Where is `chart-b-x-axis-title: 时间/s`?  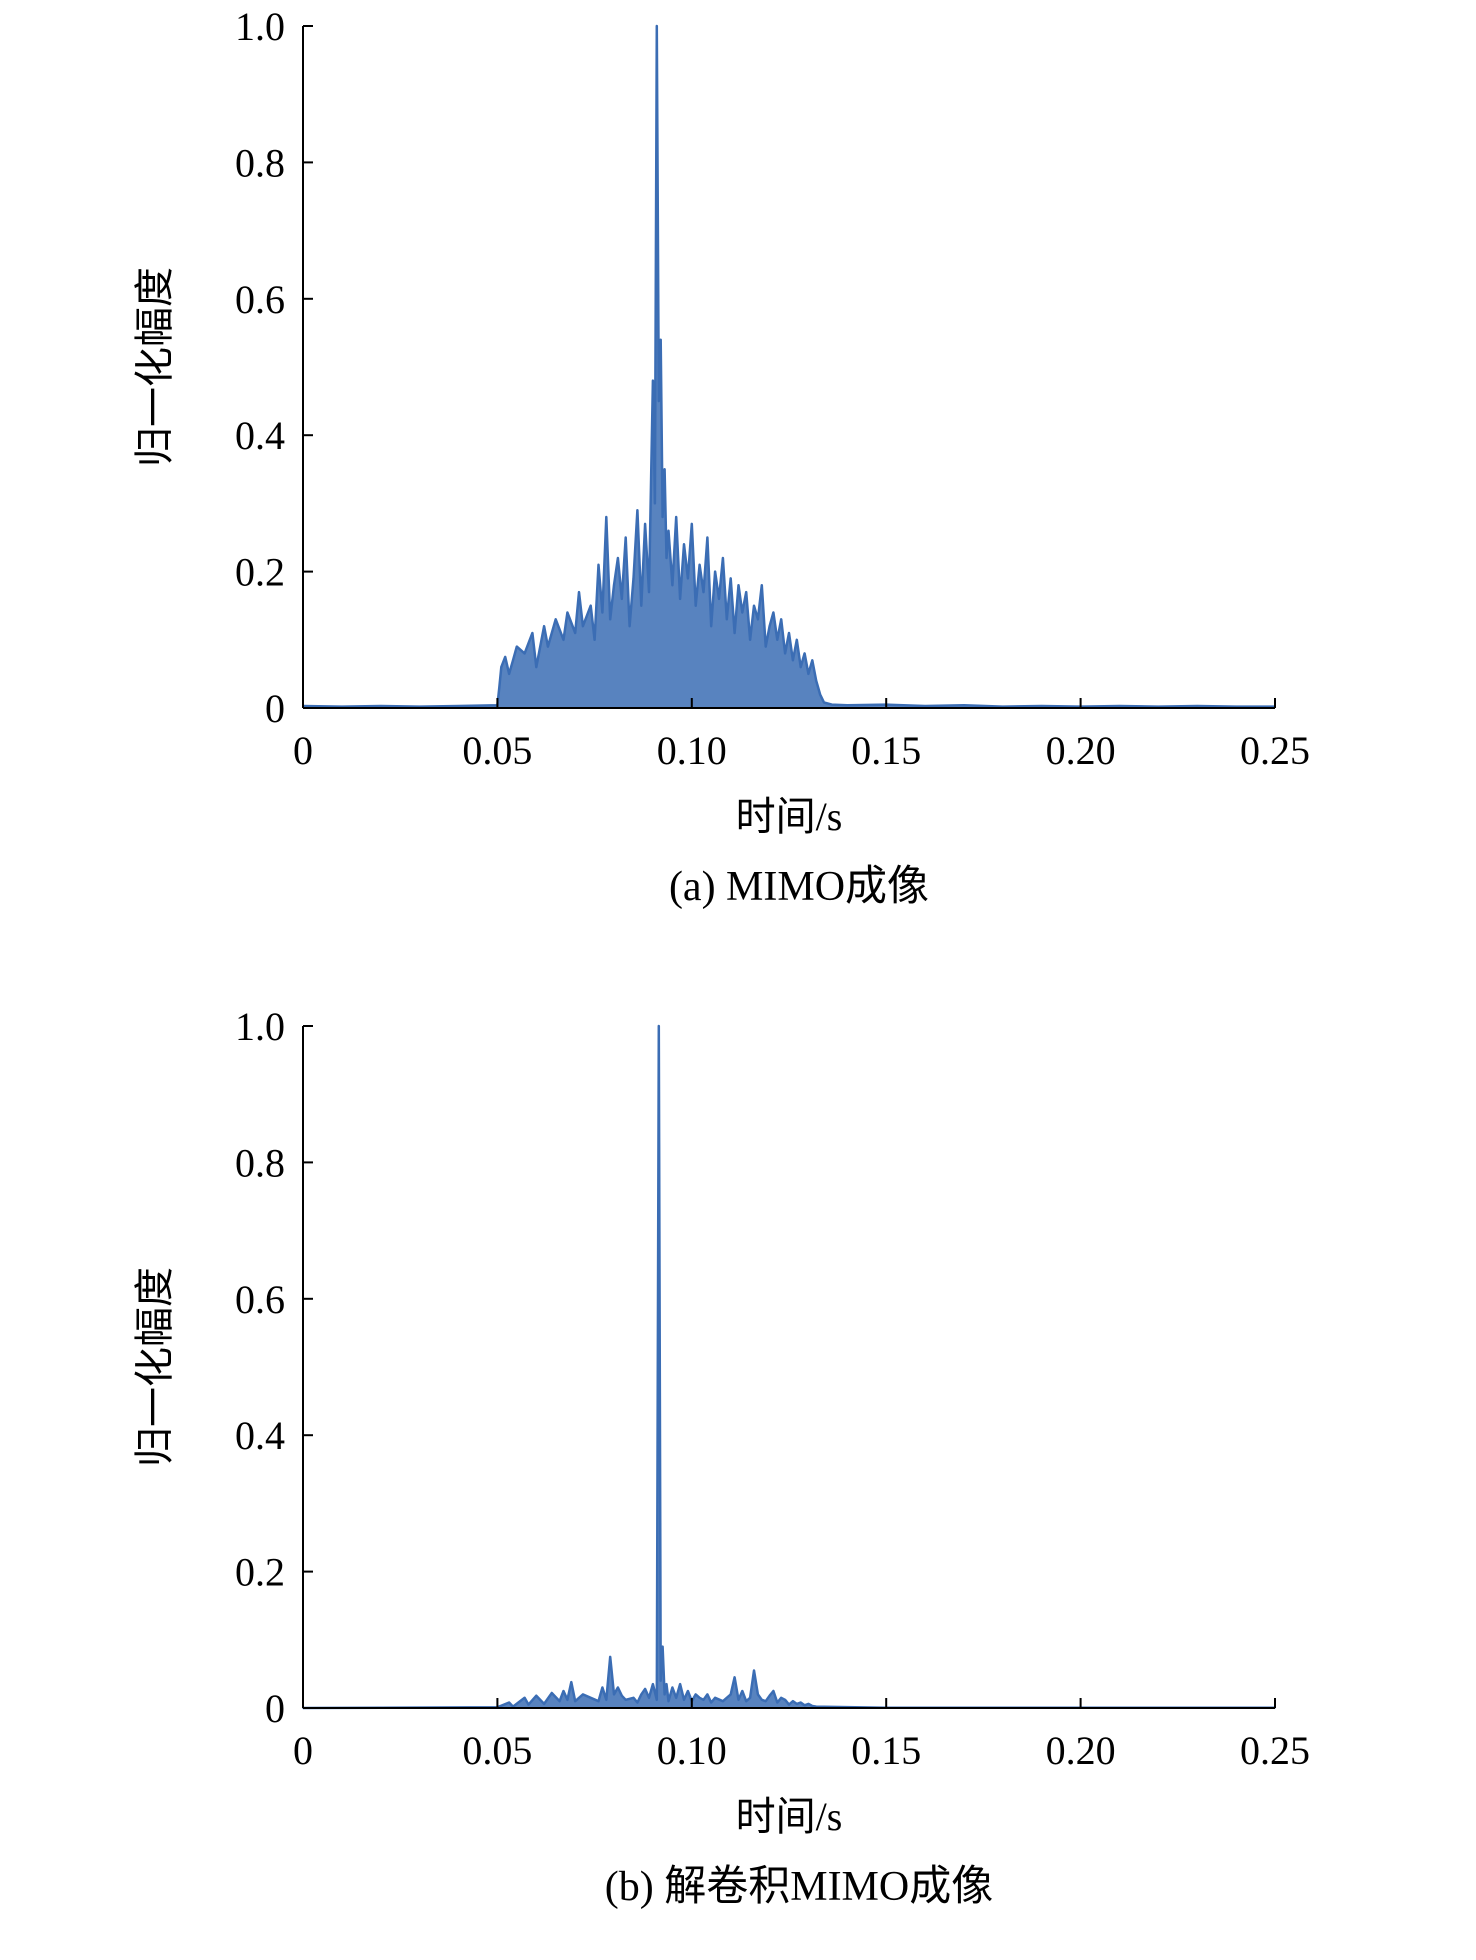
chart-b-x-axis-title: 时间/s is located at coordinates (789, 1816).